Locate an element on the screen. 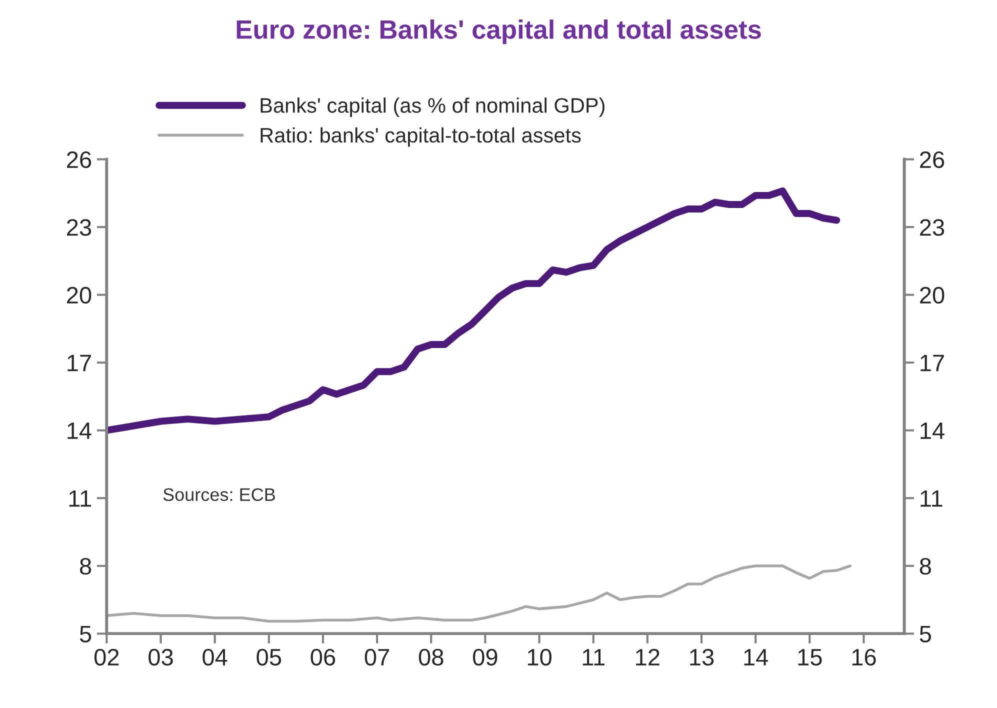 The height and width of the screenshot is (708, 997). y2-tick-label: 5 is located at coordinates (926, 634).